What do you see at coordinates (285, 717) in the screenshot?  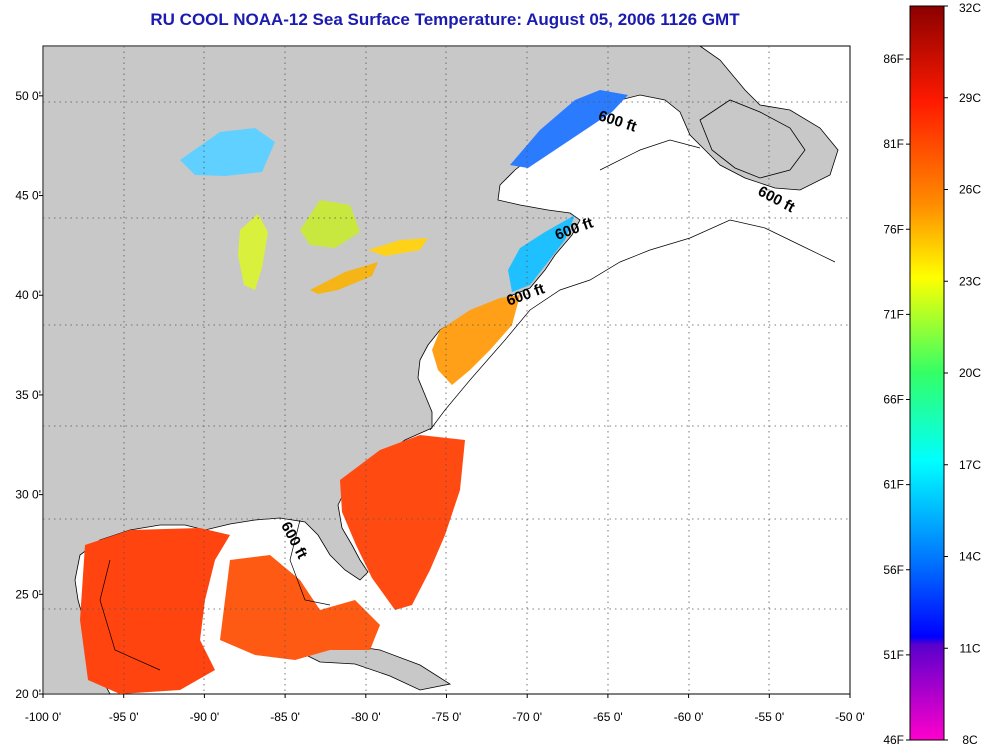 I see `lon-tick-label: -85 0'` at bounding box center [285, 717].